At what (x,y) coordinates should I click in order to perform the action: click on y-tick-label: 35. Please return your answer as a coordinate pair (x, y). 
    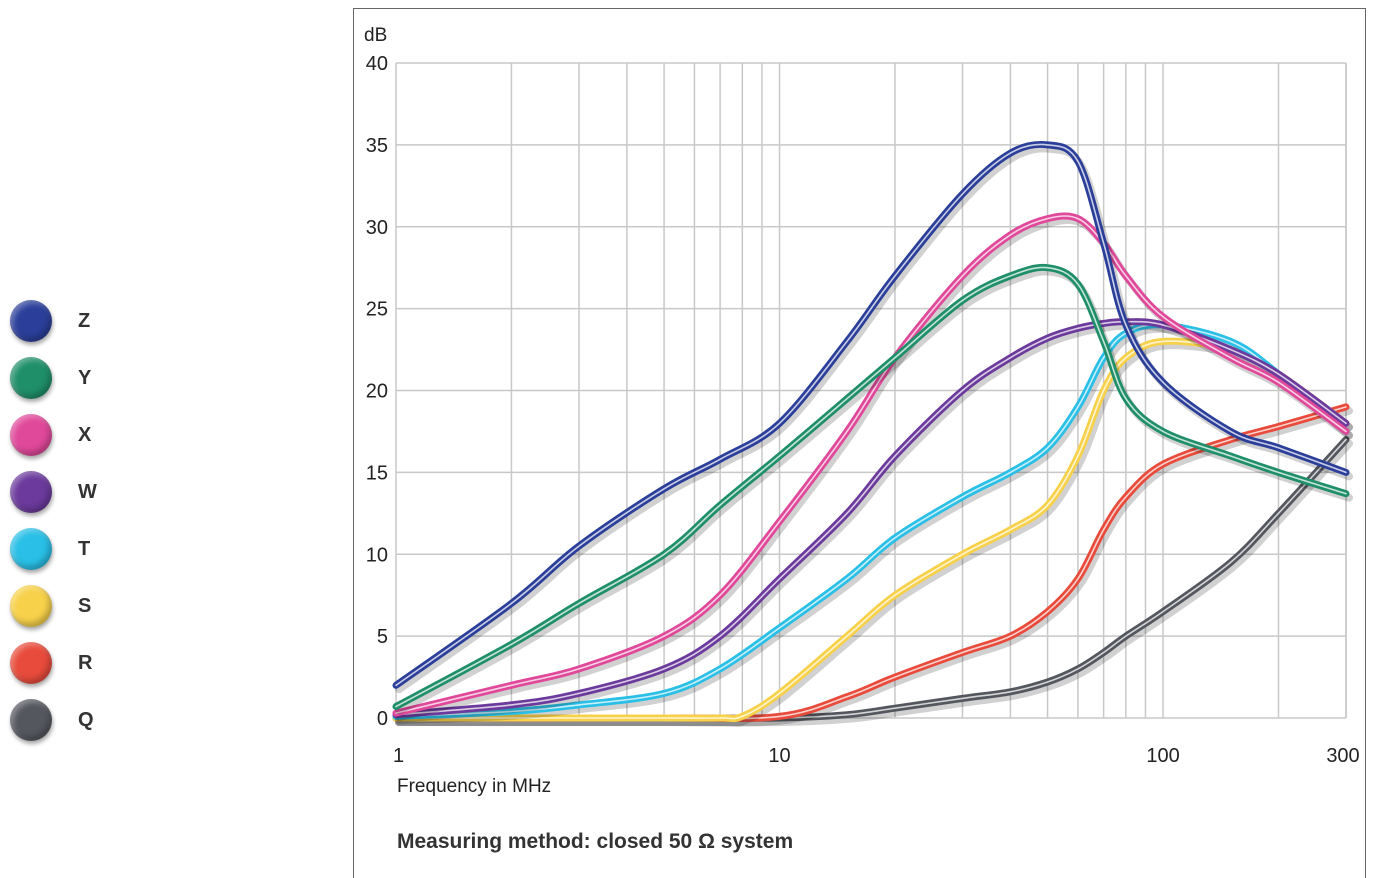
    Looking at the image, I should click on (377, 146).